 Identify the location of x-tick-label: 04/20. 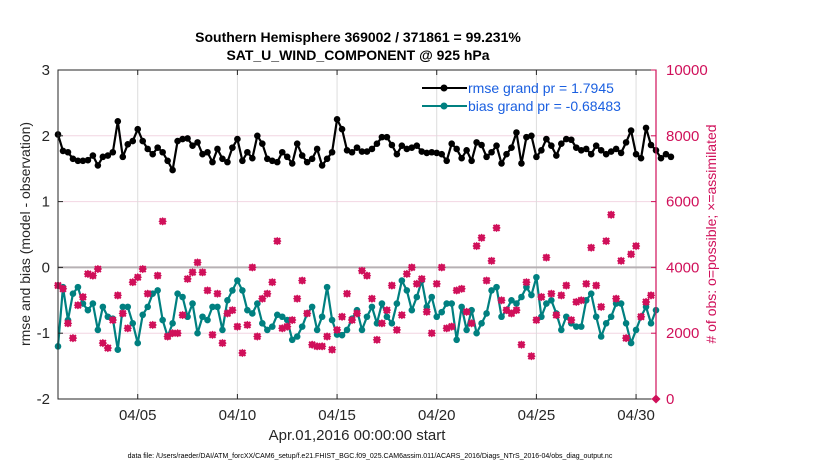
(437, 415).